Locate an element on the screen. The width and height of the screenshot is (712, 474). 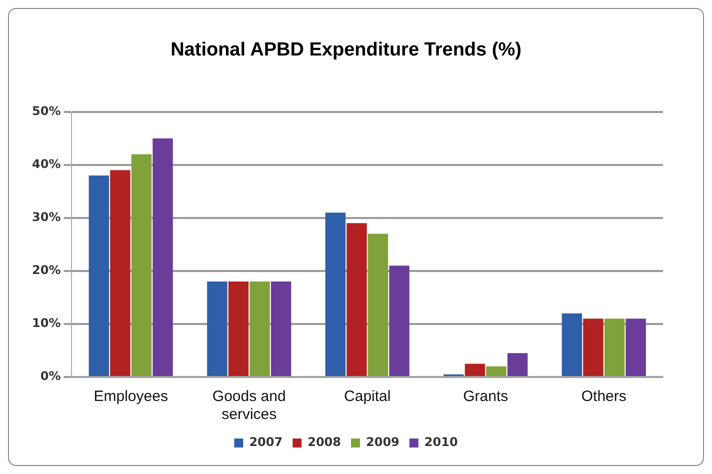
legend-label: 2008 is located at coordinates (325, 442).